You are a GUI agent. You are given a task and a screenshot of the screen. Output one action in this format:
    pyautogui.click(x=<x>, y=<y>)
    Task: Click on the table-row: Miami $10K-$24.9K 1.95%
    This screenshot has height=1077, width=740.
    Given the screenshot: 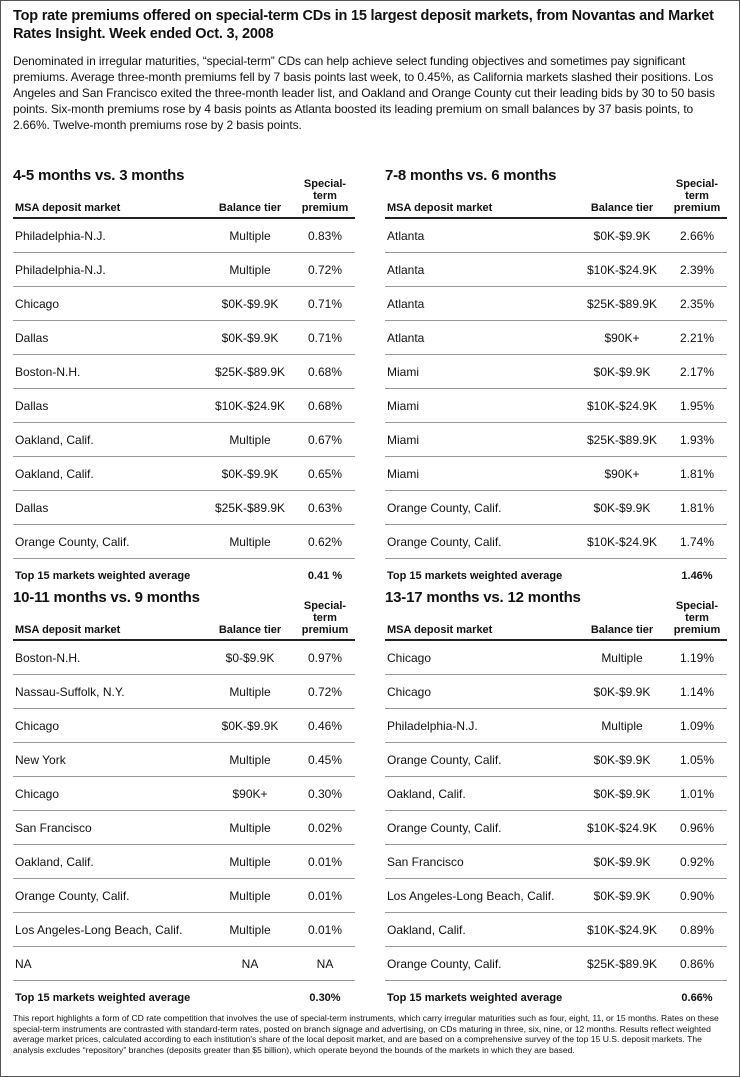 What is the action you would take?
    pyautogui.click(x=556, y=406)
    